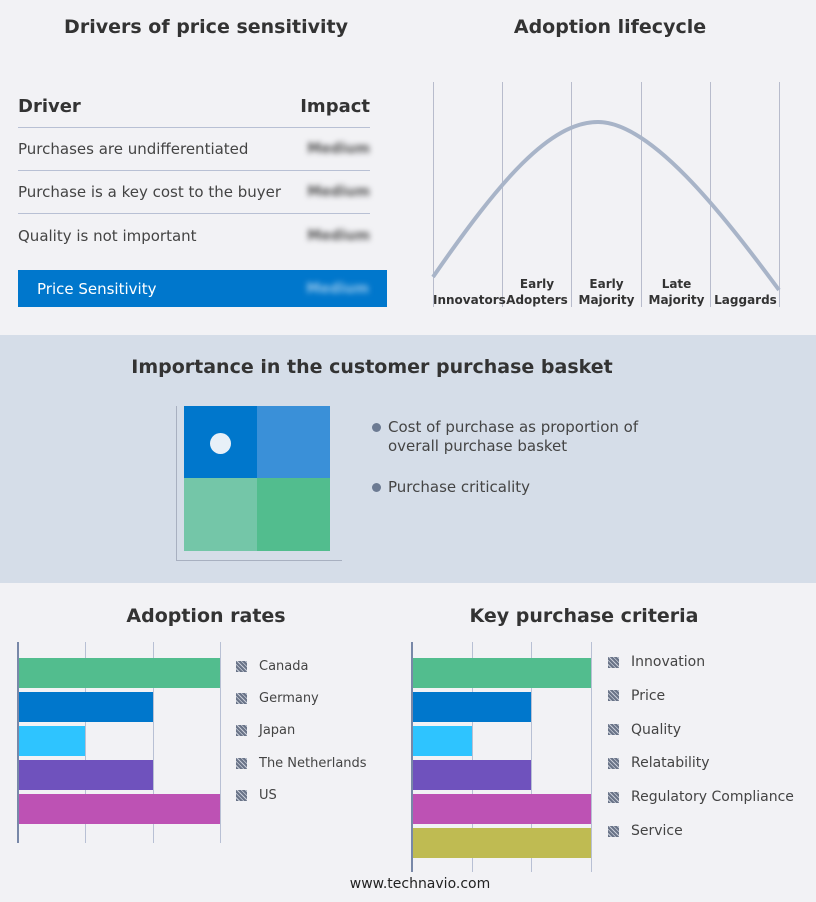  Describe the element at coordinates (610, 27) in the screenshot. I see `lifecycle-title: Adoption lifecycle` at that location.